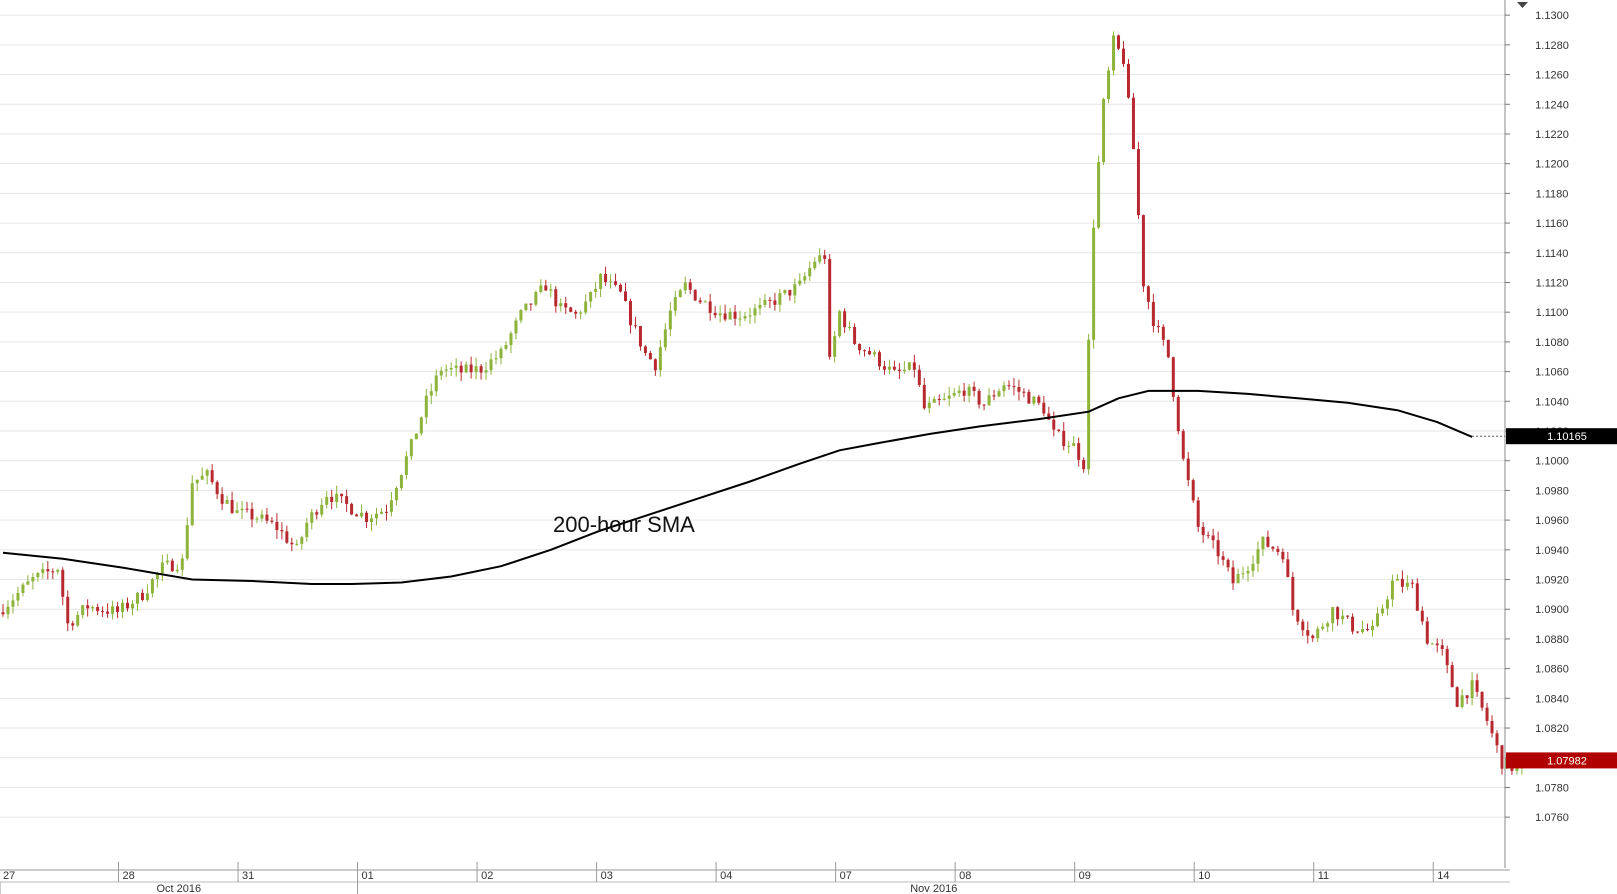  I want to click on y-tick-label: 1.1220, so click(1552, 135).